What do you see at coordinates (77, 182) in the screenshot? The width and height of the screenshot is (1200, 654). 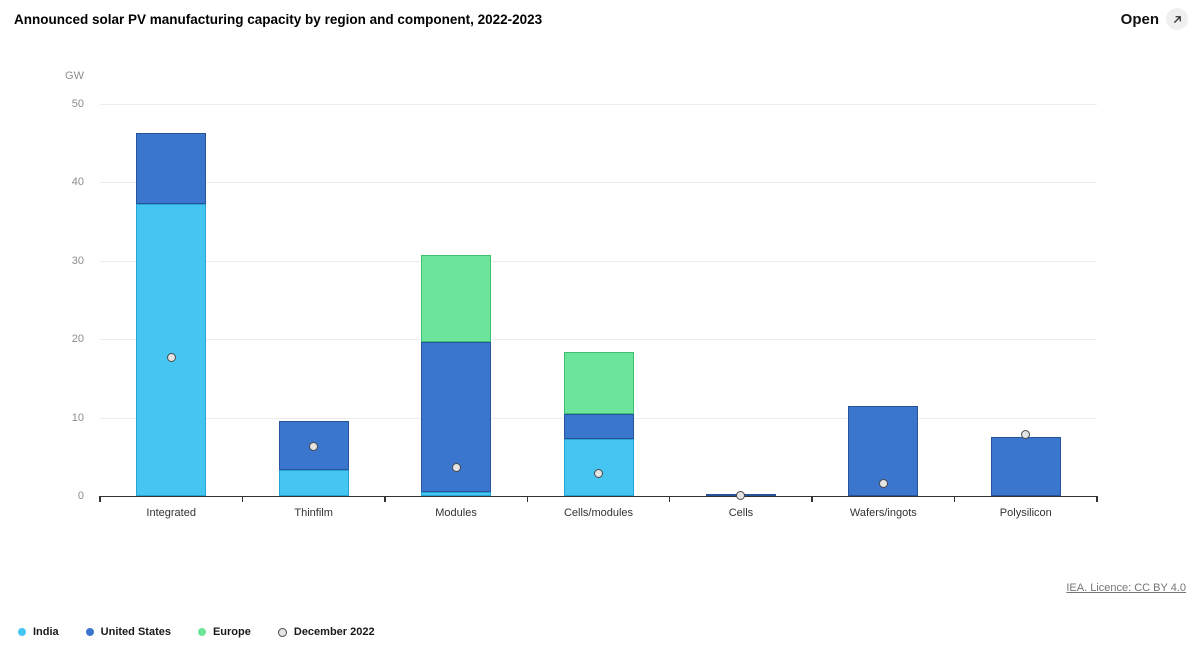 I see `y-axis-tick-label: 40` at bounding box center [77, 182].